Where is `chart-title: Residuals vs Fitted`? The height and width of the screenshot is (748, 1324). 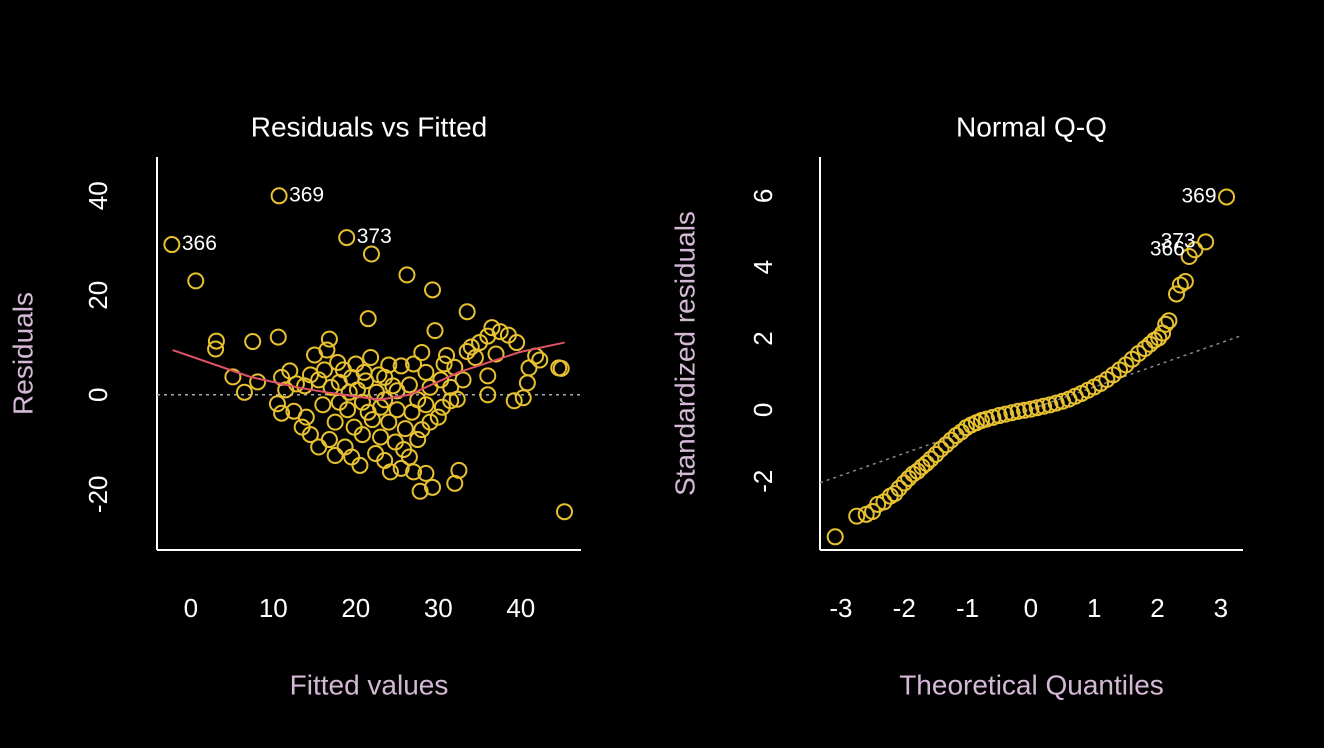
chart-title: Residuals vs Fitted is located at coordinates (369, 126).